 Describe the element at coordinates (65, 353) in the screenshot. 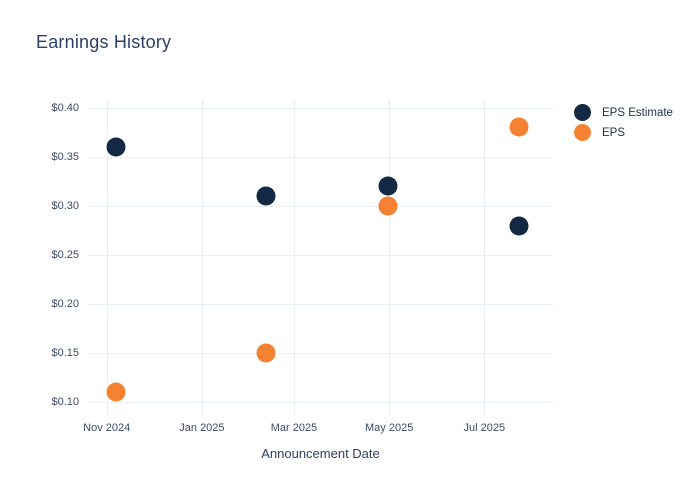

I see `y-tick-label: $0.15` at that location.